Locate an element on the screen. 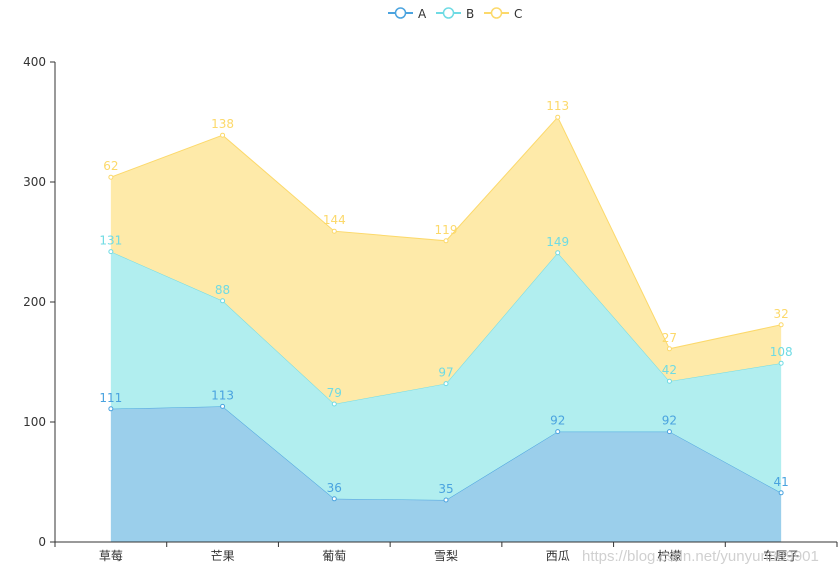  x-tick-label: 芒果 is located at coordinates (223, 555).